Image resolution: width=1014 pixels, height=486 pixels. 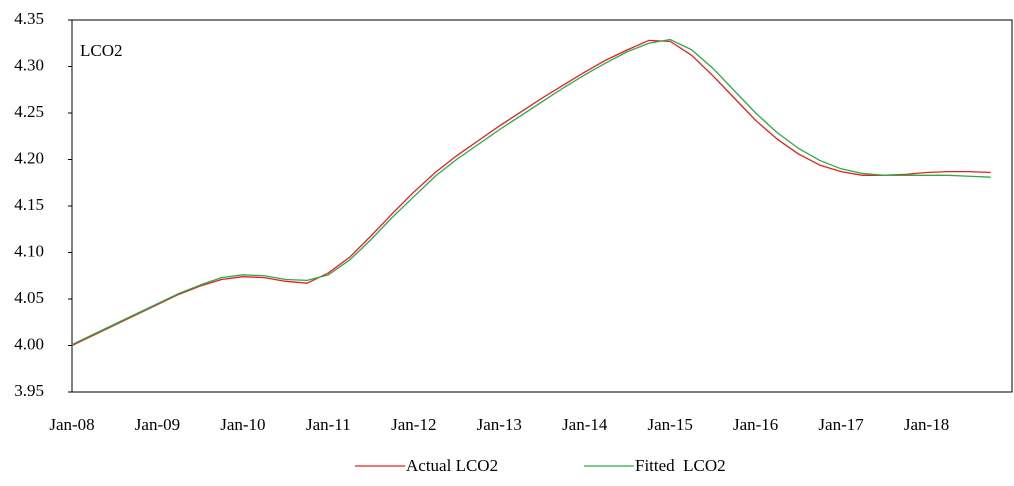 What do you see at coordinates (670, 424) in the screenshot?
I see `x-tick-label: Jan-15` at bounding box center [670, 424].